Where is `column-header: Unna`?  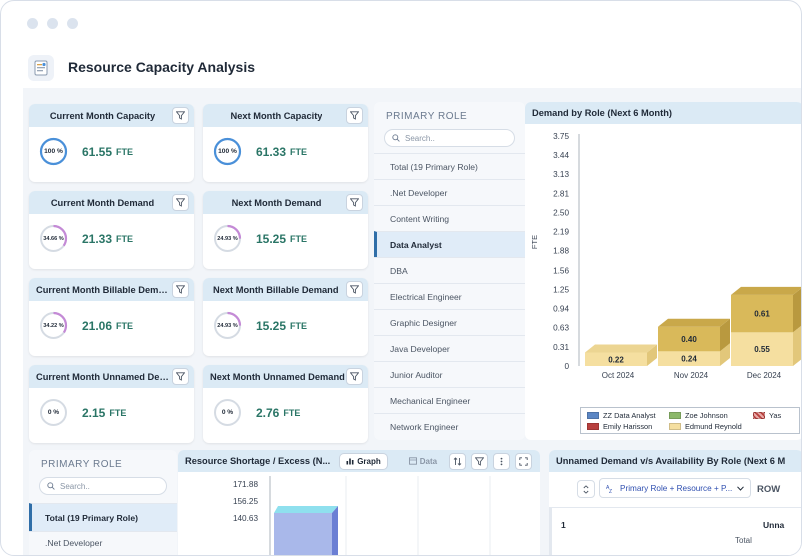 column-header: Unna is located at coordinates (774, 525).